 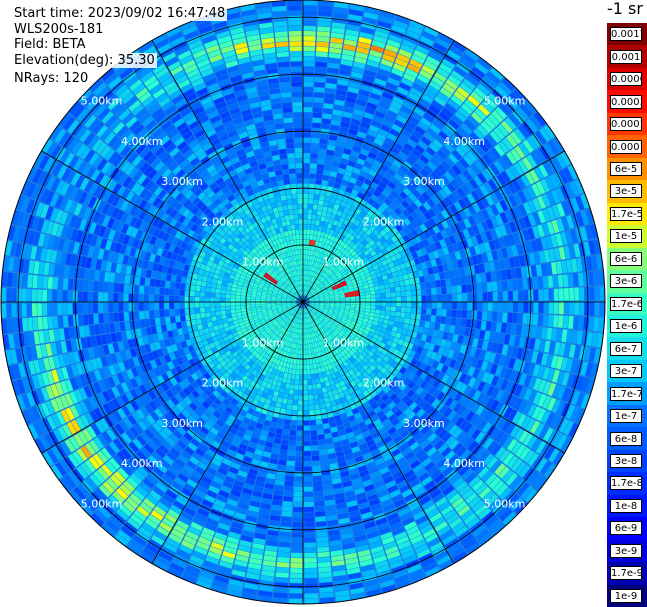 I want to click on colorbar-label: 1e-6, so click(x=626, y=326).